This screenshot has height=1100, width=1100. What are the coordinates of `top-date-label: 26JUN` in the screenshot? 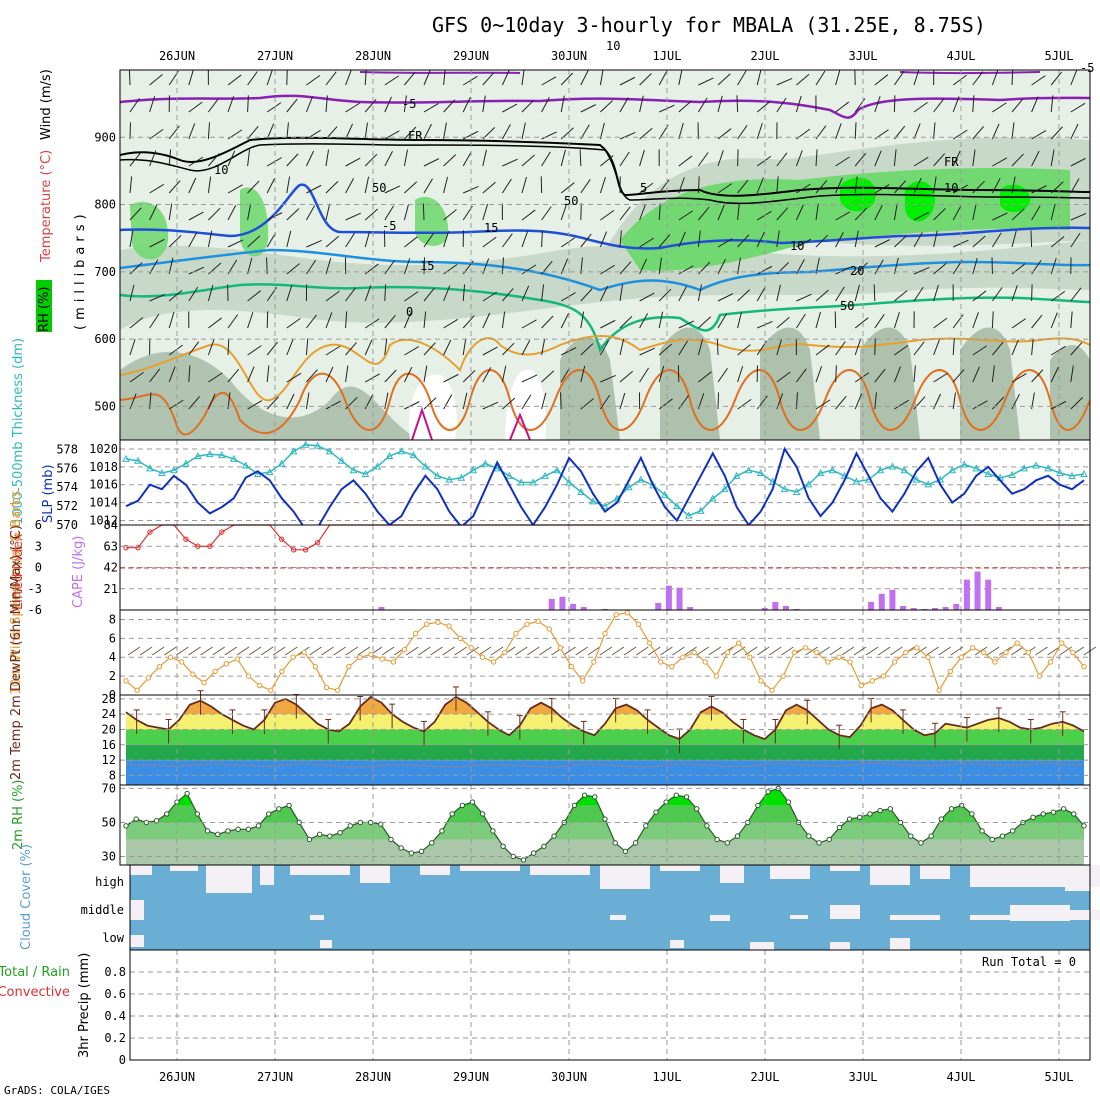 It's located at (177, 56).